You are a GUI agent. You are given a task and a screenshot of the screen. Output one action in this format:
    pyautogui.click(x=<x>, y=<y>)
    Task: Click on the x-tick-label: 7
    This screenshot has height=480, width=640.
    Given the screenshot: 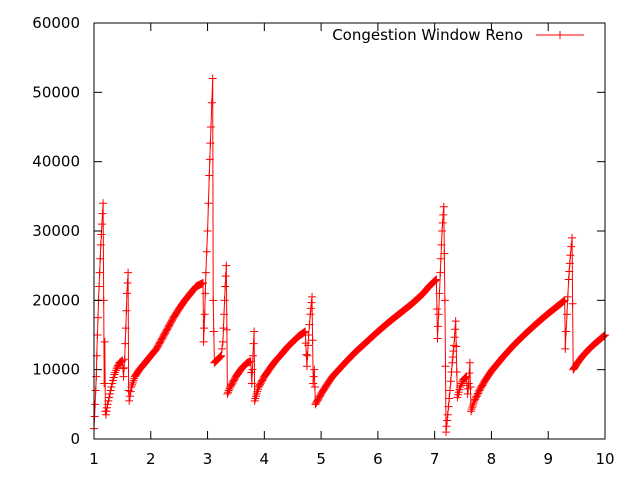 What is the action you would take?
    pyautogui.click(x=435, y=459)
    